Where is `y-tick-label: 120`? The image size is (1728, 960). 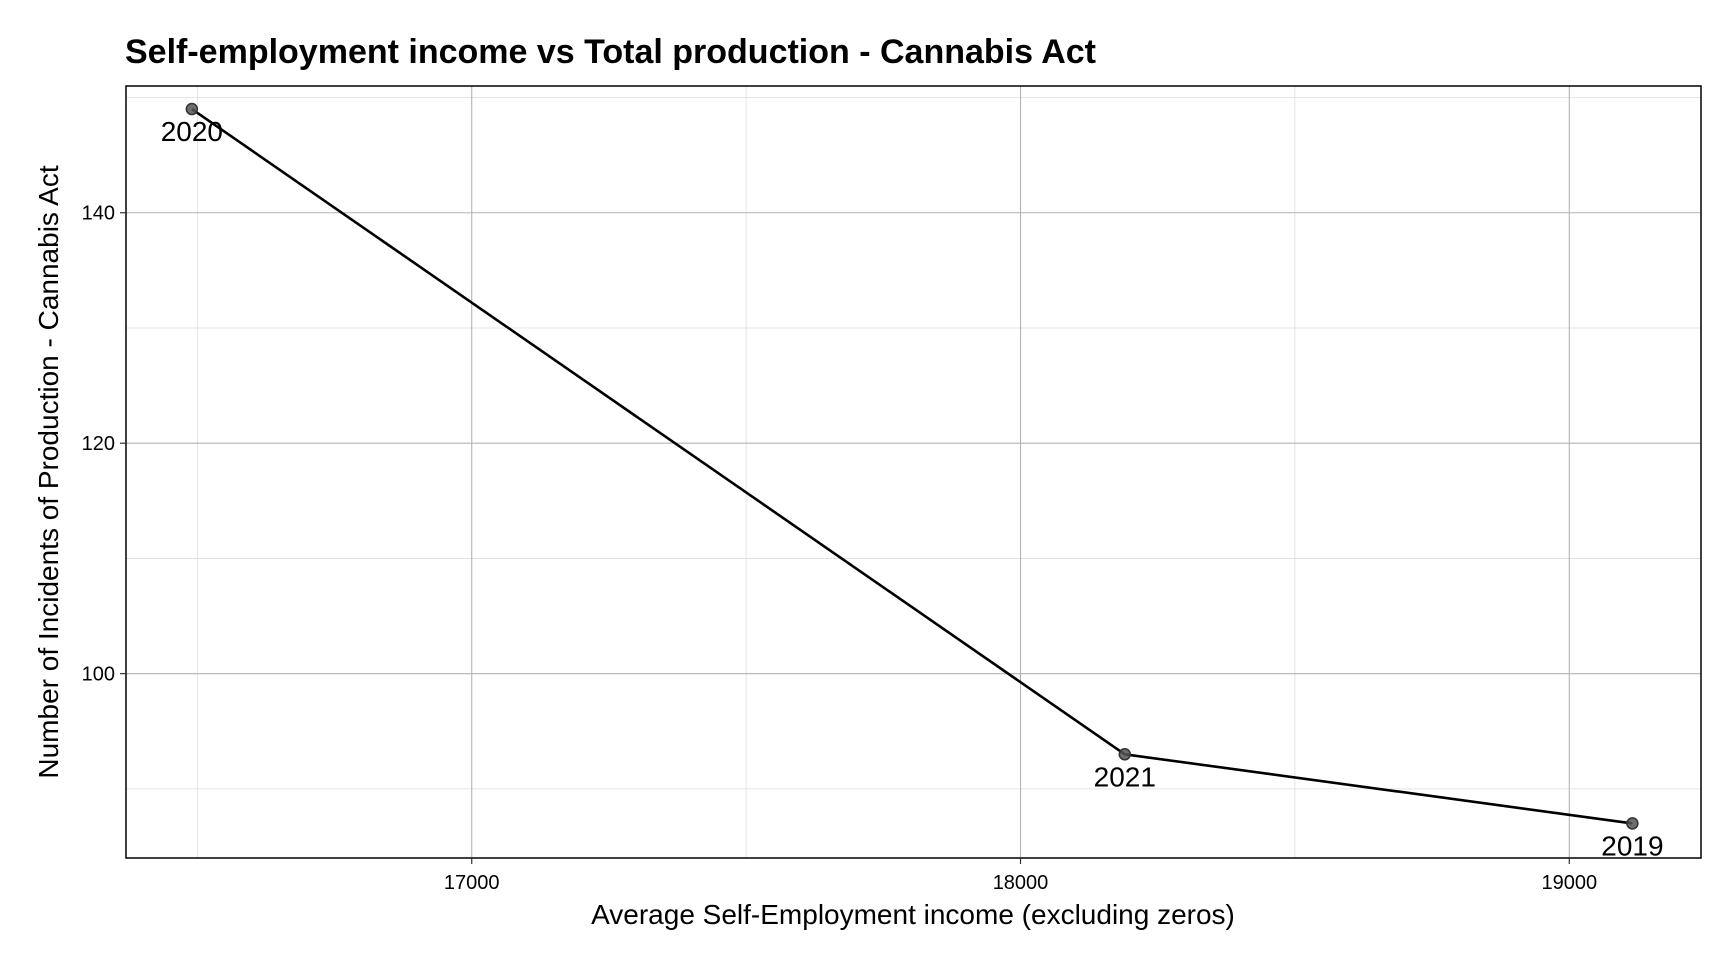
y-tick-label: 120 is located at coordinates (98, 444).